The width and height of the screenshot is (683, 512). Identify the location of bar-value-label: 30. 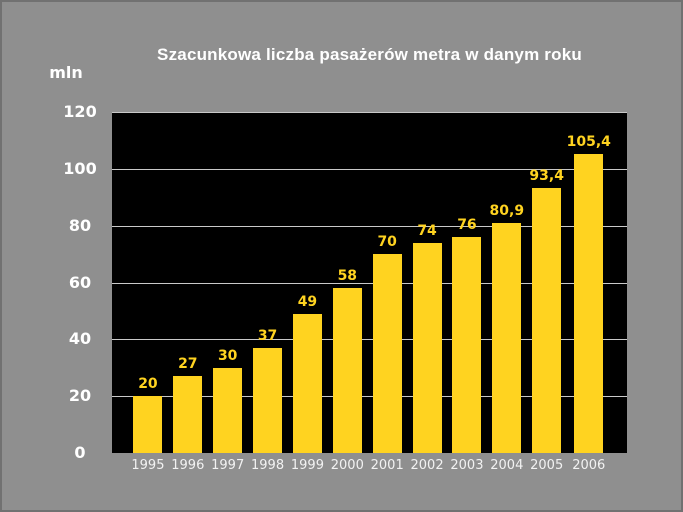
(227, 355).